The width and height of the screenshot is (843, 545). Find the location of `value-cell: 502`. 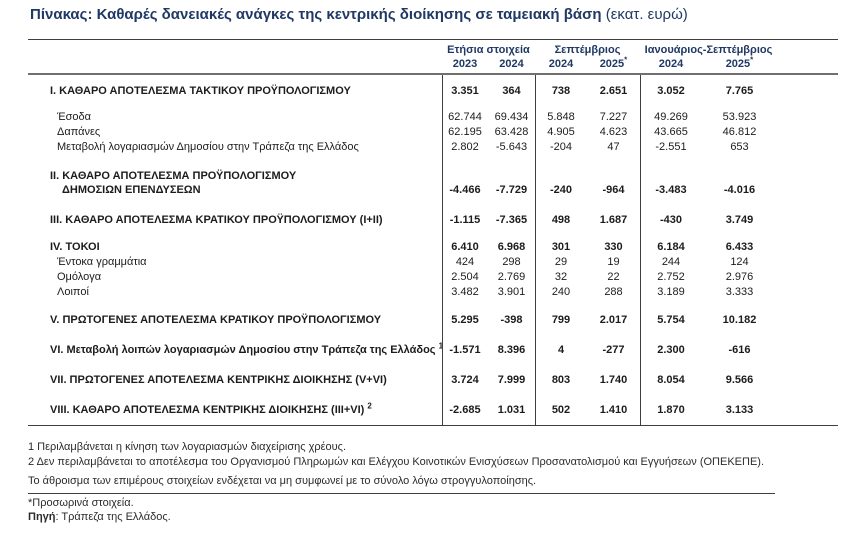

value-cell: 502 is located at coordinates (561, 410).